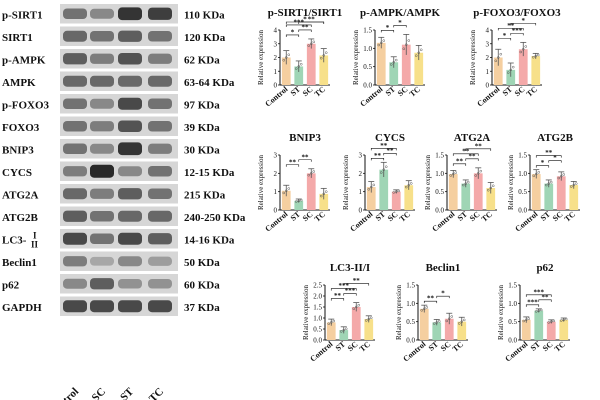 This screenshot has height=400, width=600. What do you see at coordinates (20, 218) in the screenshot?
I see `protein-label: ATG2B` at bounding box center [20, 218].